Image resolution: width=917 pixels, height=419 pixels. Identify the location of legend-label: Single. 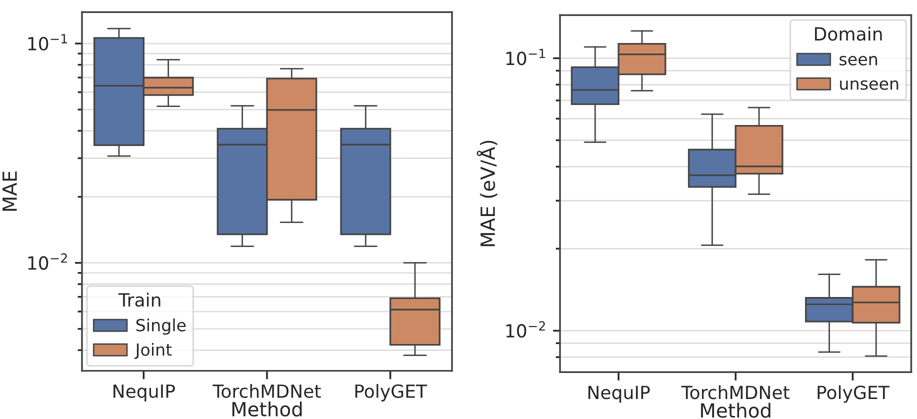
(161, 326).